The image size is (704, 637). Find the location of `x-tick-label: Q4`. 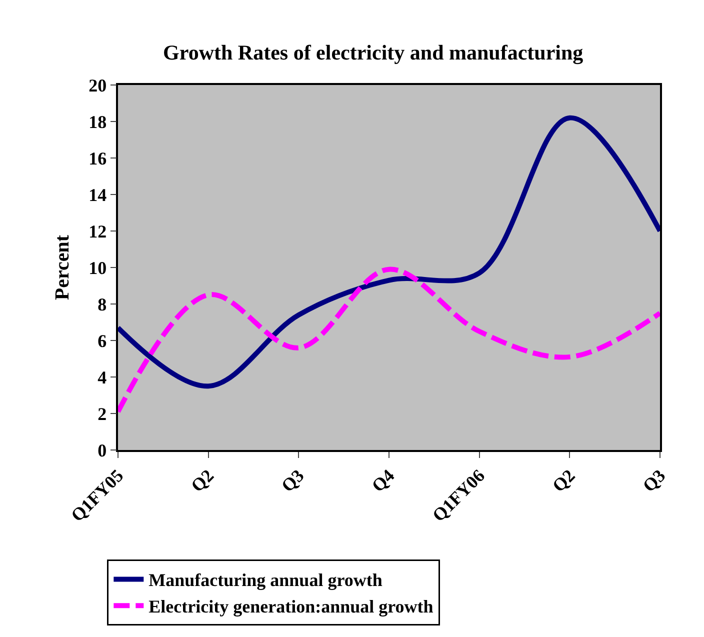

x-tick-label: Q4 is located at coordinates (383, 480).